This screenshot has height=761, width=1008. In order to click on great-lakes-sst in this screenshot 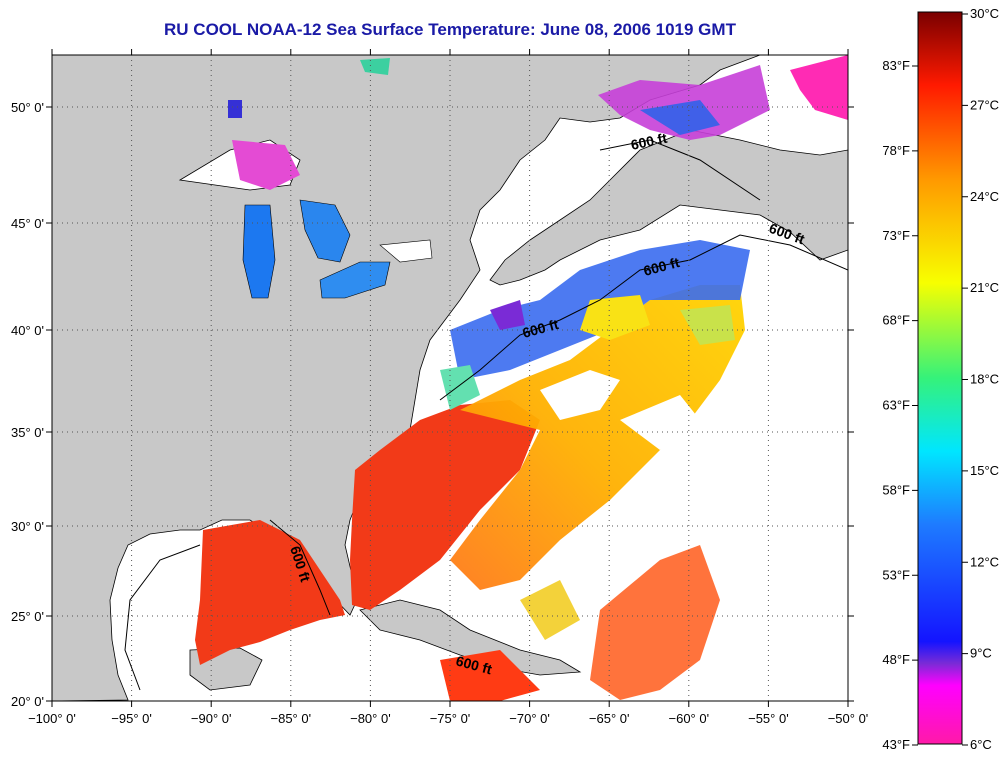, I will do `click(305, 178)`.